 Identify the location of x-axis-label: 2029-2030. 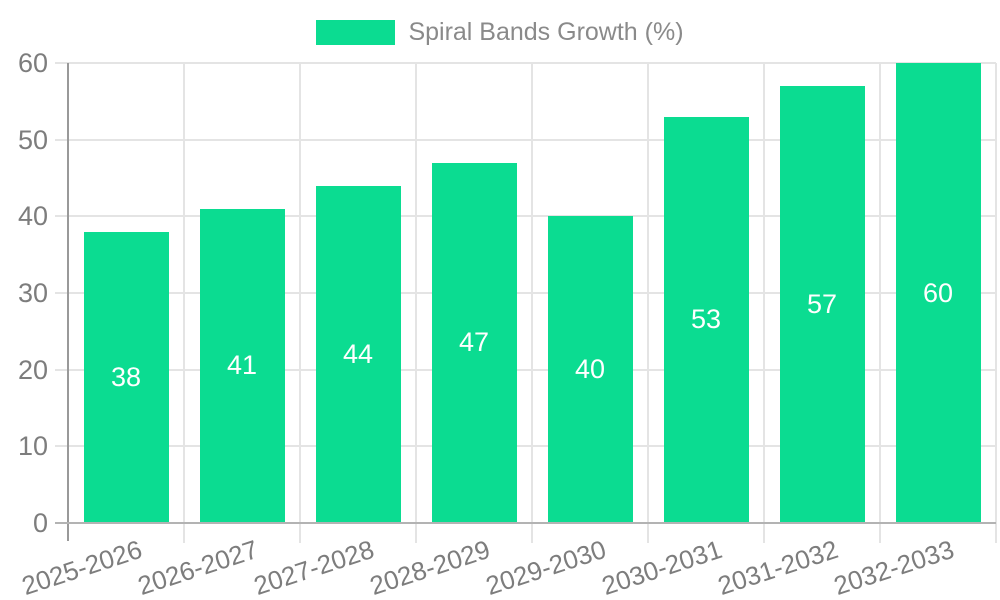
(545, 567).